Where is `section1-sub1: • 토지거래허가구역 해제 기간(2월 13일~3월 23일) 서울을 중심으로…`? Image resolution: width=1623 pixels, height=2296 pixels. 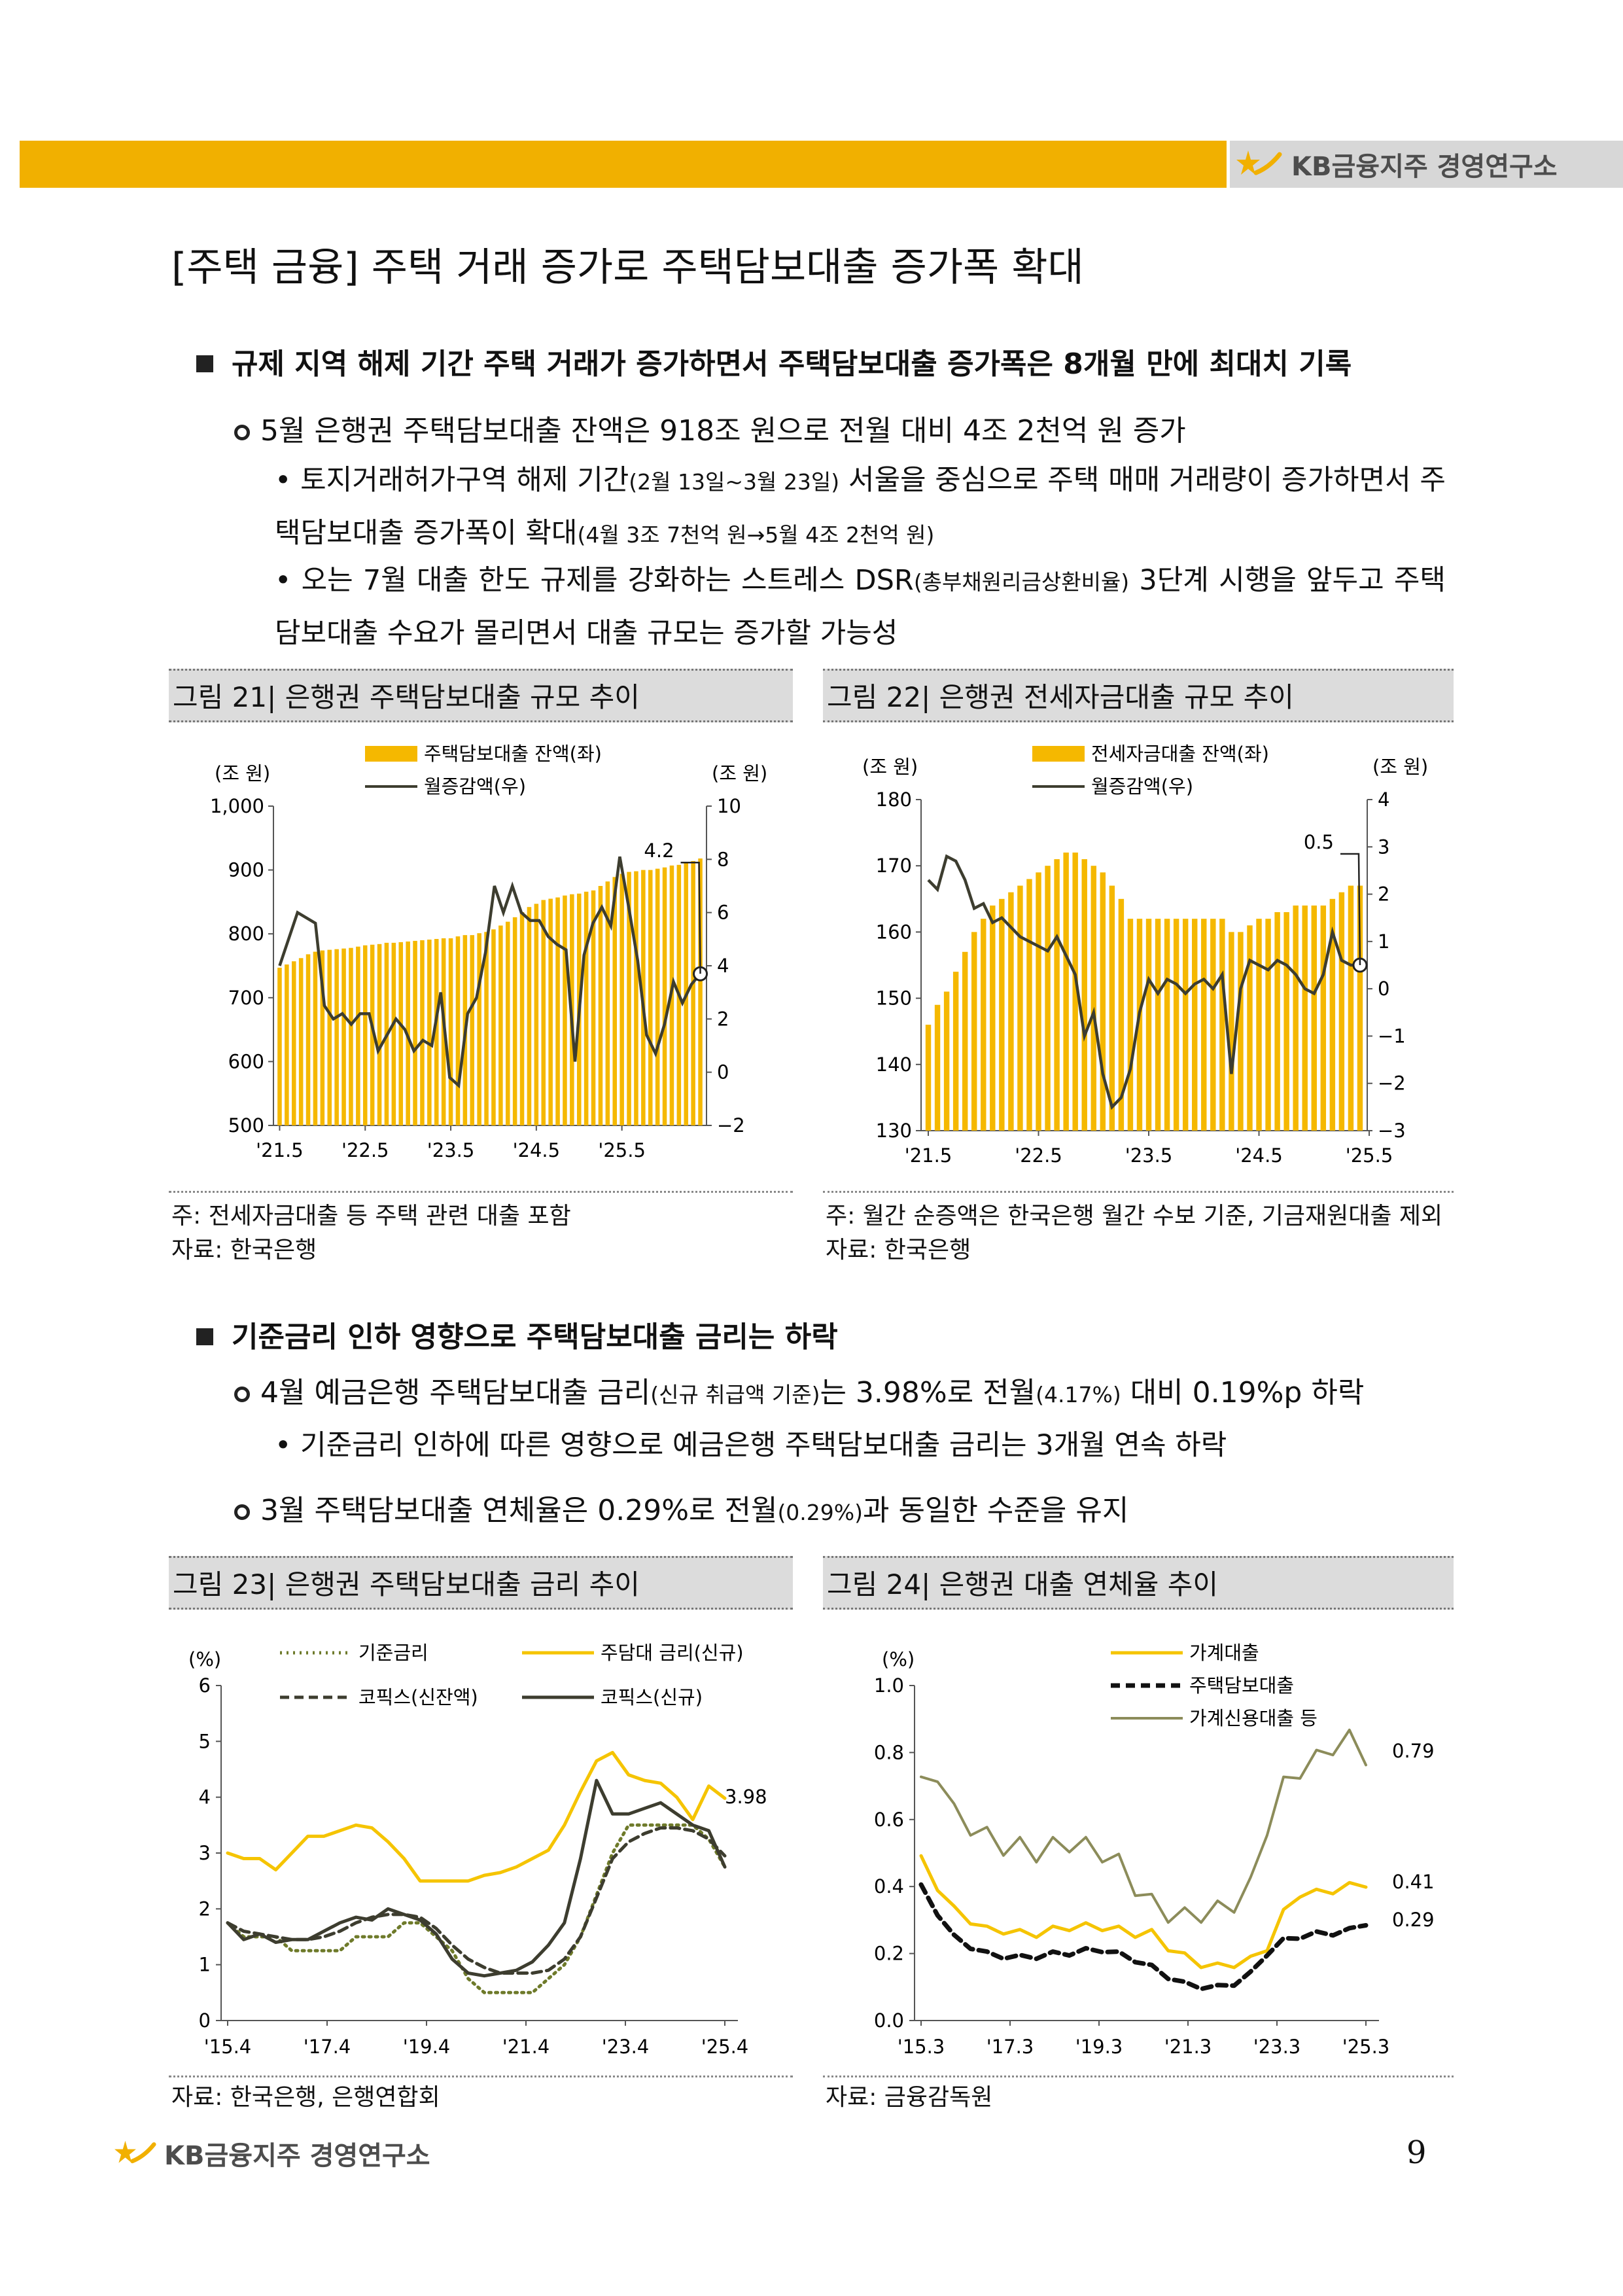
section1-sub1: • 토지거래허가구역 해제 기간(2월 13일~3월 23일) 서울을 중심으로… is located at coordinates (861, 507).